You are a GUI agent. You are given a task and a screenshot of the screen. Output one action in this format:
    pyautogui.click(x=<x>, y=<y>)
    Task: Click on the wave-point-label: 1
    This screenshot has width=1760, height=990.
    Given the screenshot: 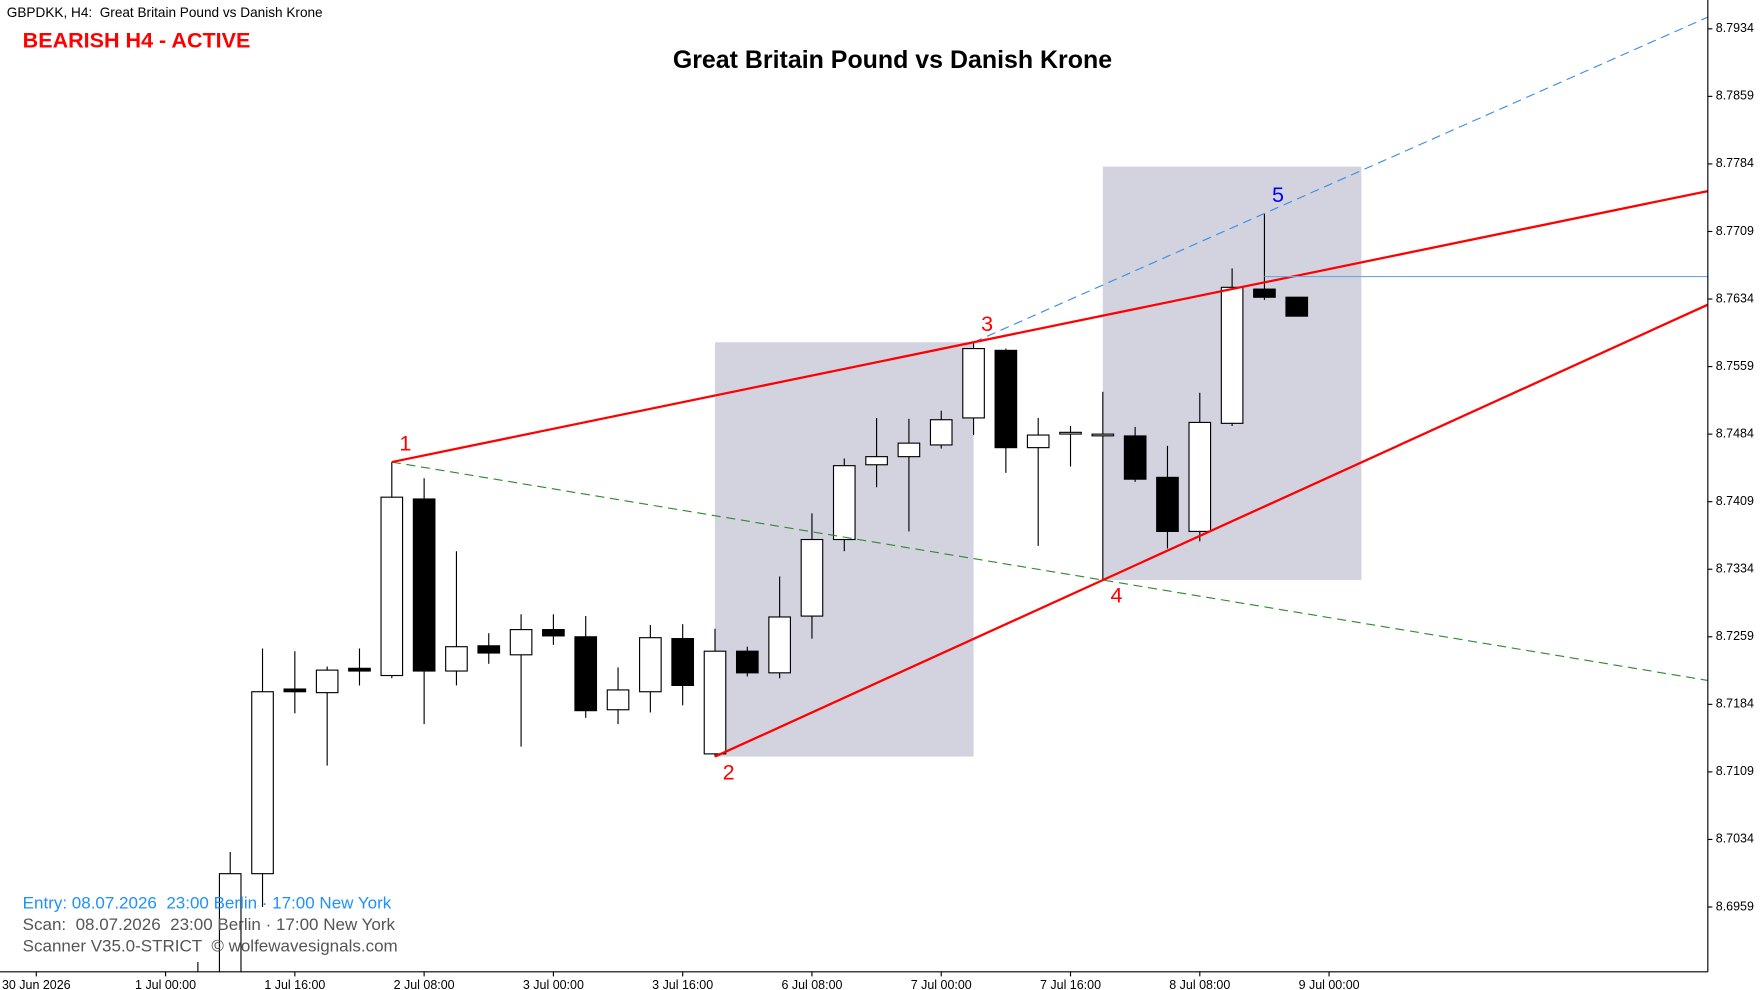 What is the action you would take?
    pyautogui.click(x=405, y=444)
    